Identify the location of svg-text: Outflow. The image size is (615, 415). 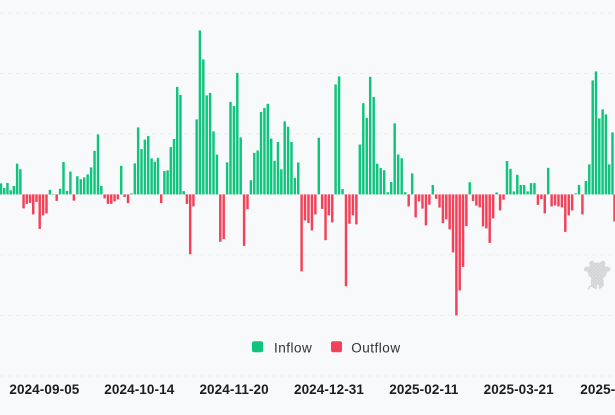
(375, 347).